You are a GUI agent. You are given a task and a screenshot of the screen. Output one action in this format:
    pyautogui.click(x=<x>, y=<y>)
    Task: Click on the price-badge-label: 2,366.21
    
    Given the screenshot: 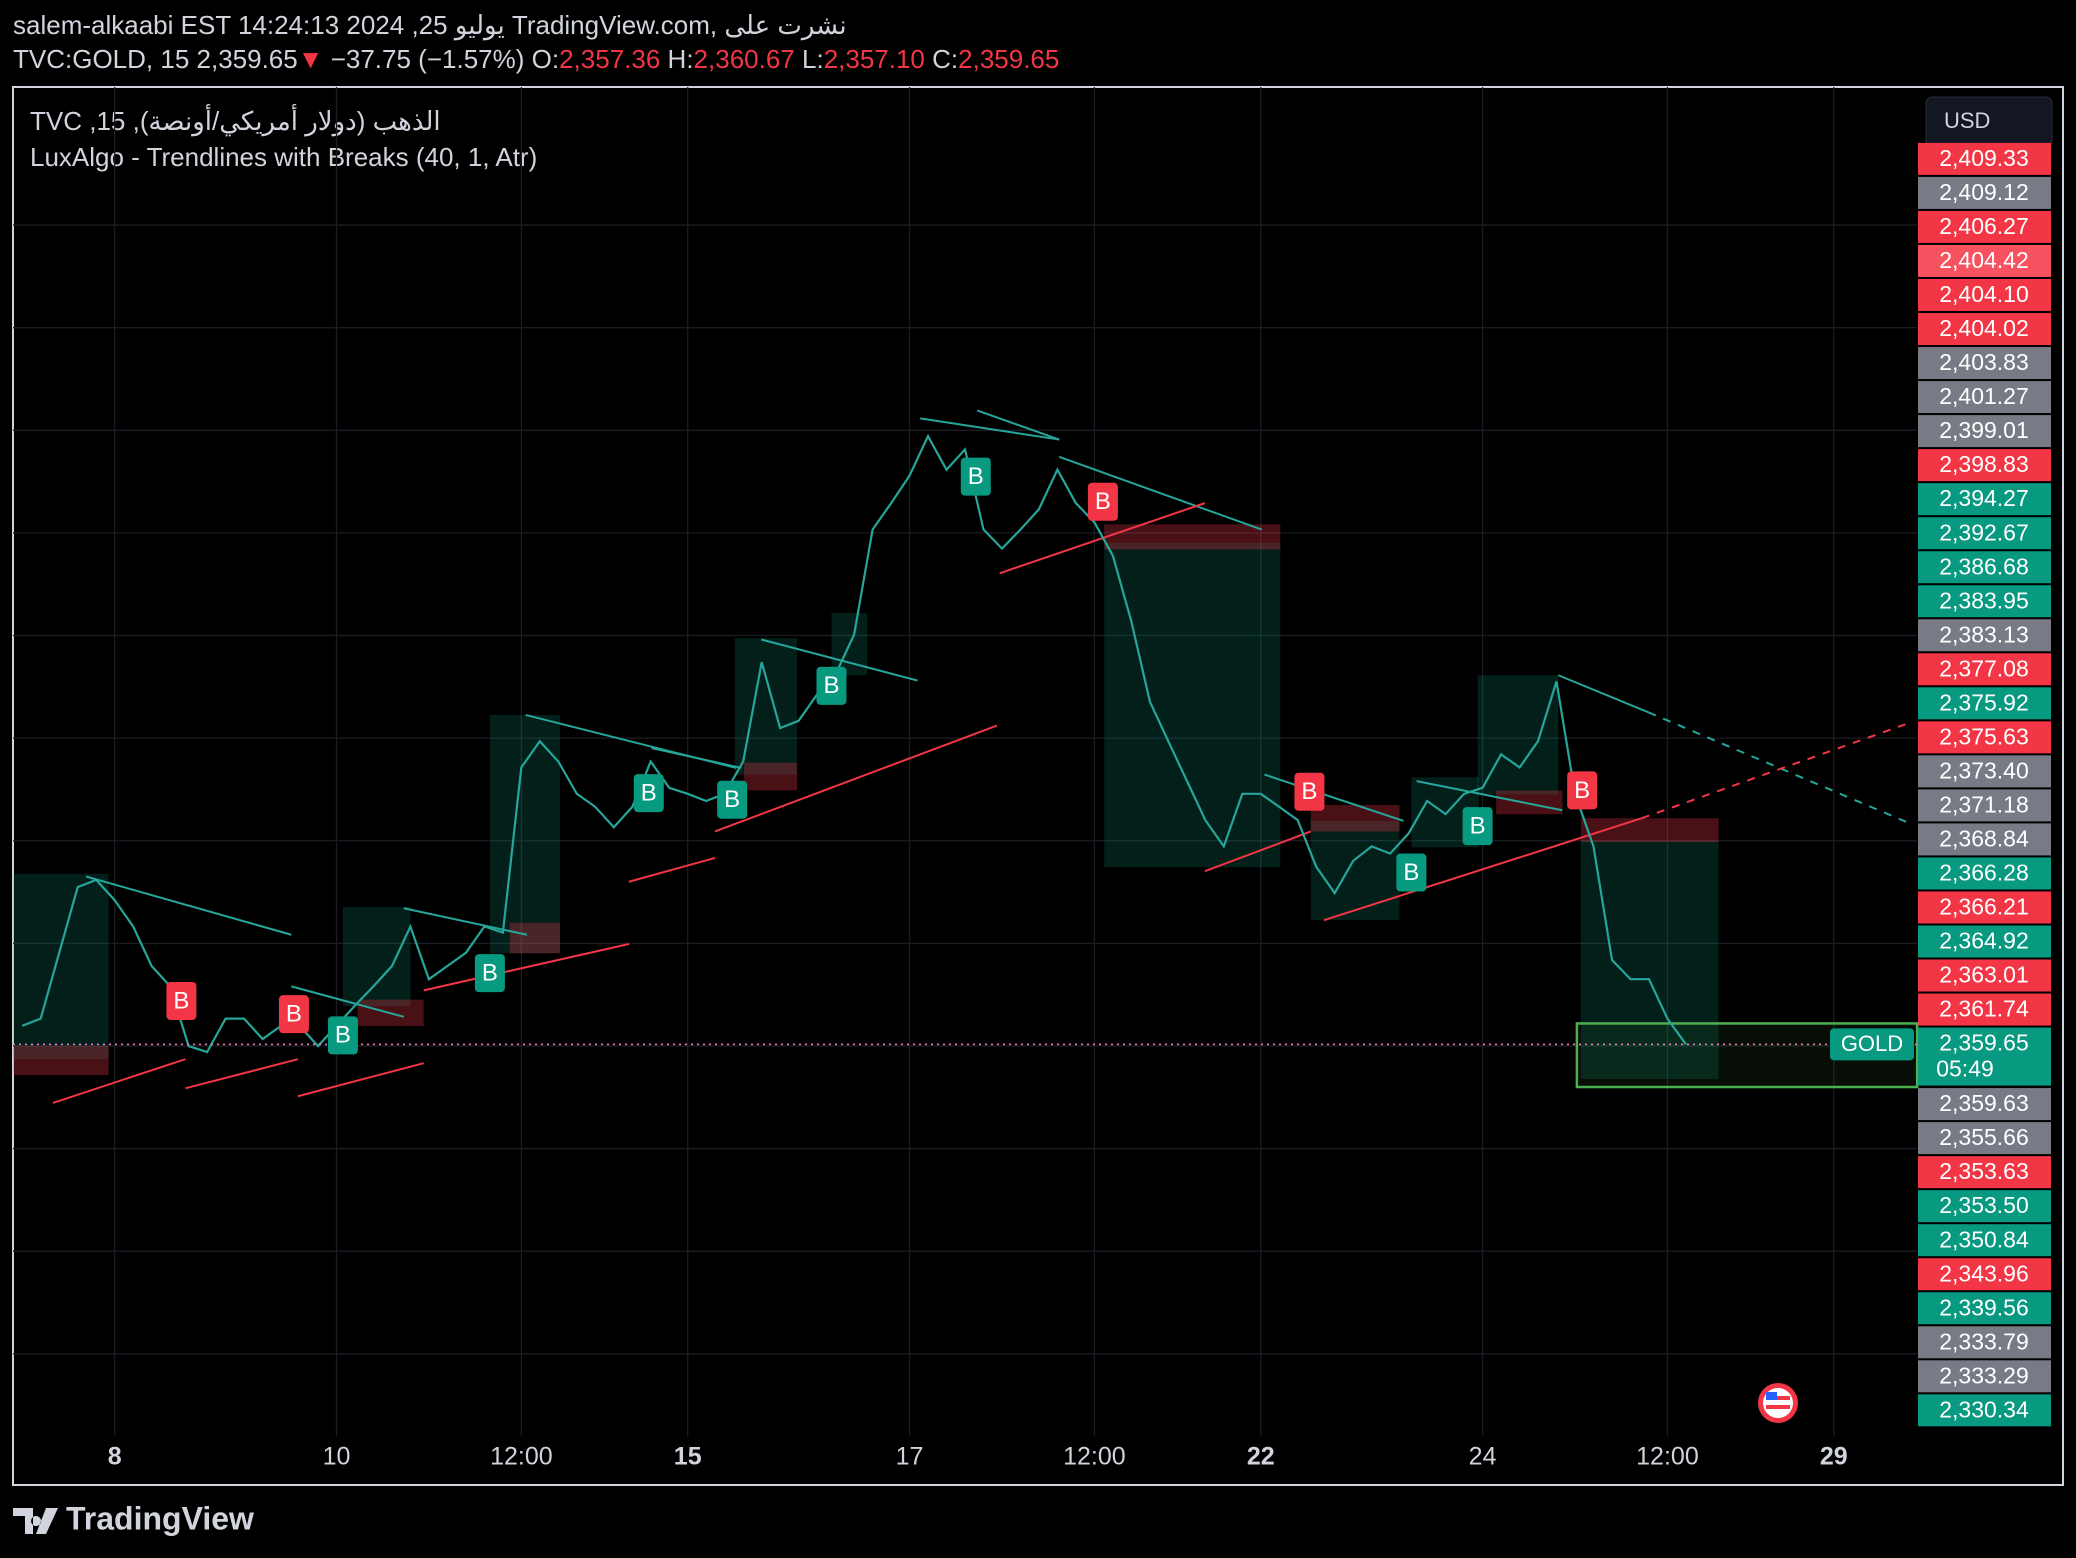 What is the action you would take?
    pyautogui.click(x=1984, y=907)
    